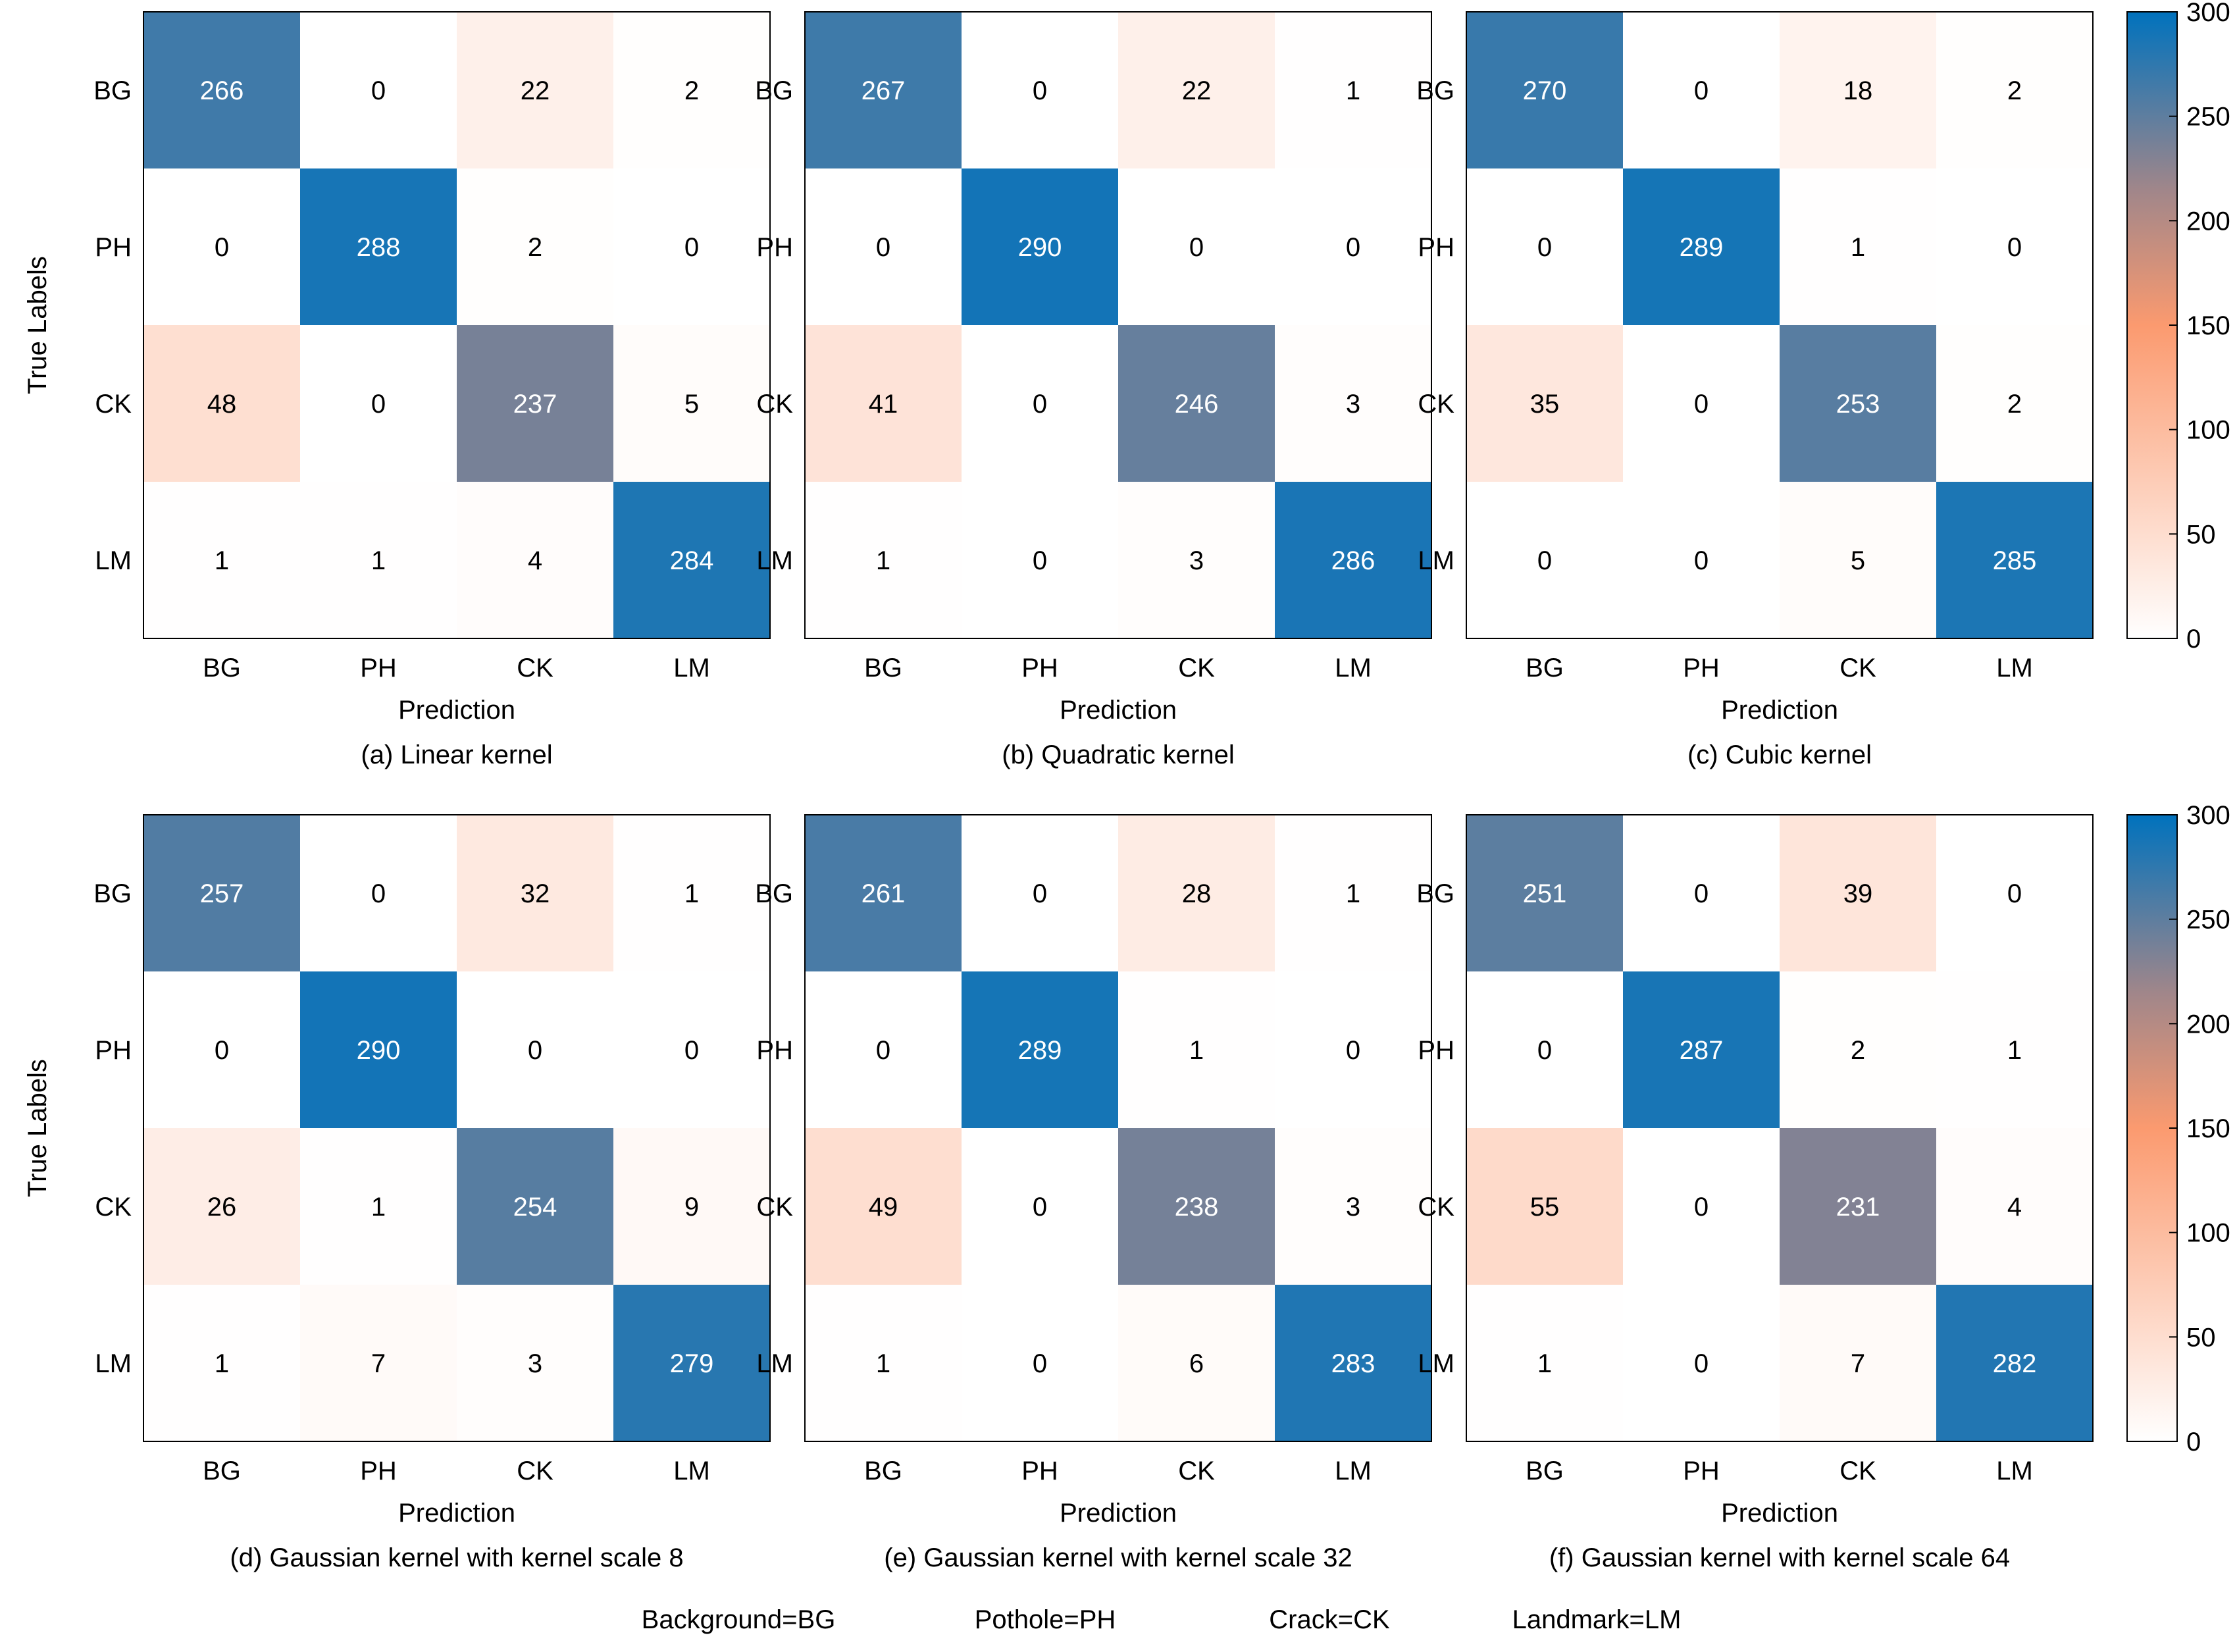 This screenshot has width=2237, height=1652. What do you see at coordinates (774, 893) in the screenshot?
I see `y-tick-label: BG` at bounding box center [774, 893].